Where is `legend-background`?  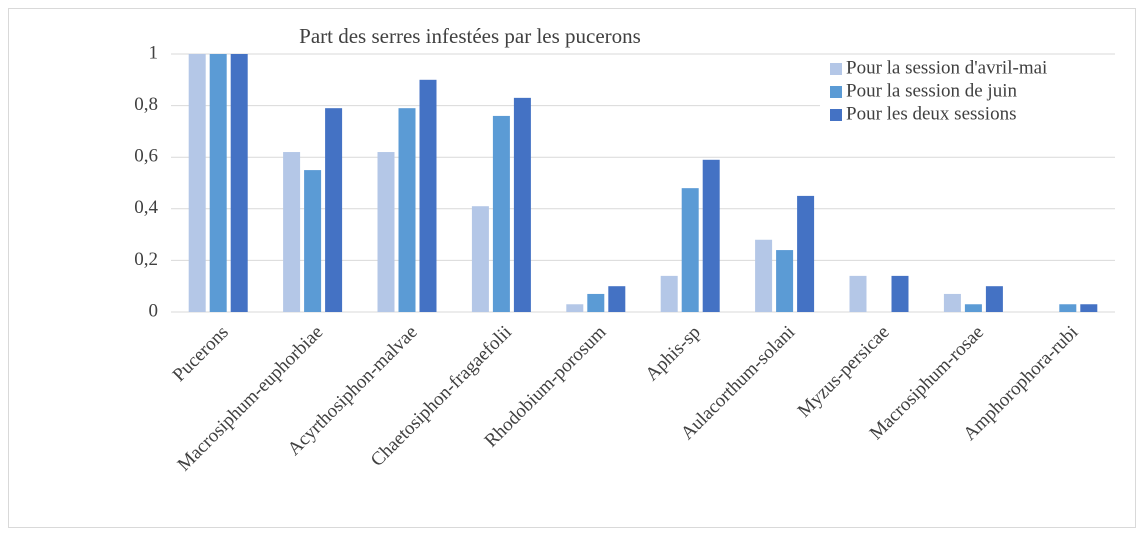 legend-background is located at coordinates (970, 97).